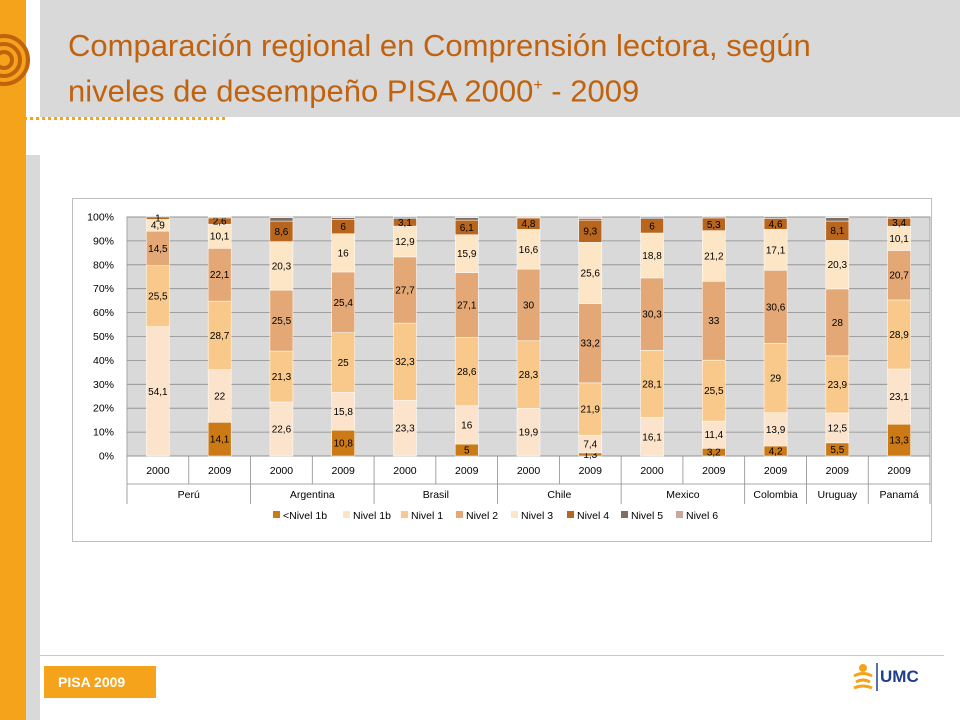 The image size is (960, 720). Describe the element at coordinates (103, 313) in the screenshot. I see `y-tick-label: 60%` at that location.